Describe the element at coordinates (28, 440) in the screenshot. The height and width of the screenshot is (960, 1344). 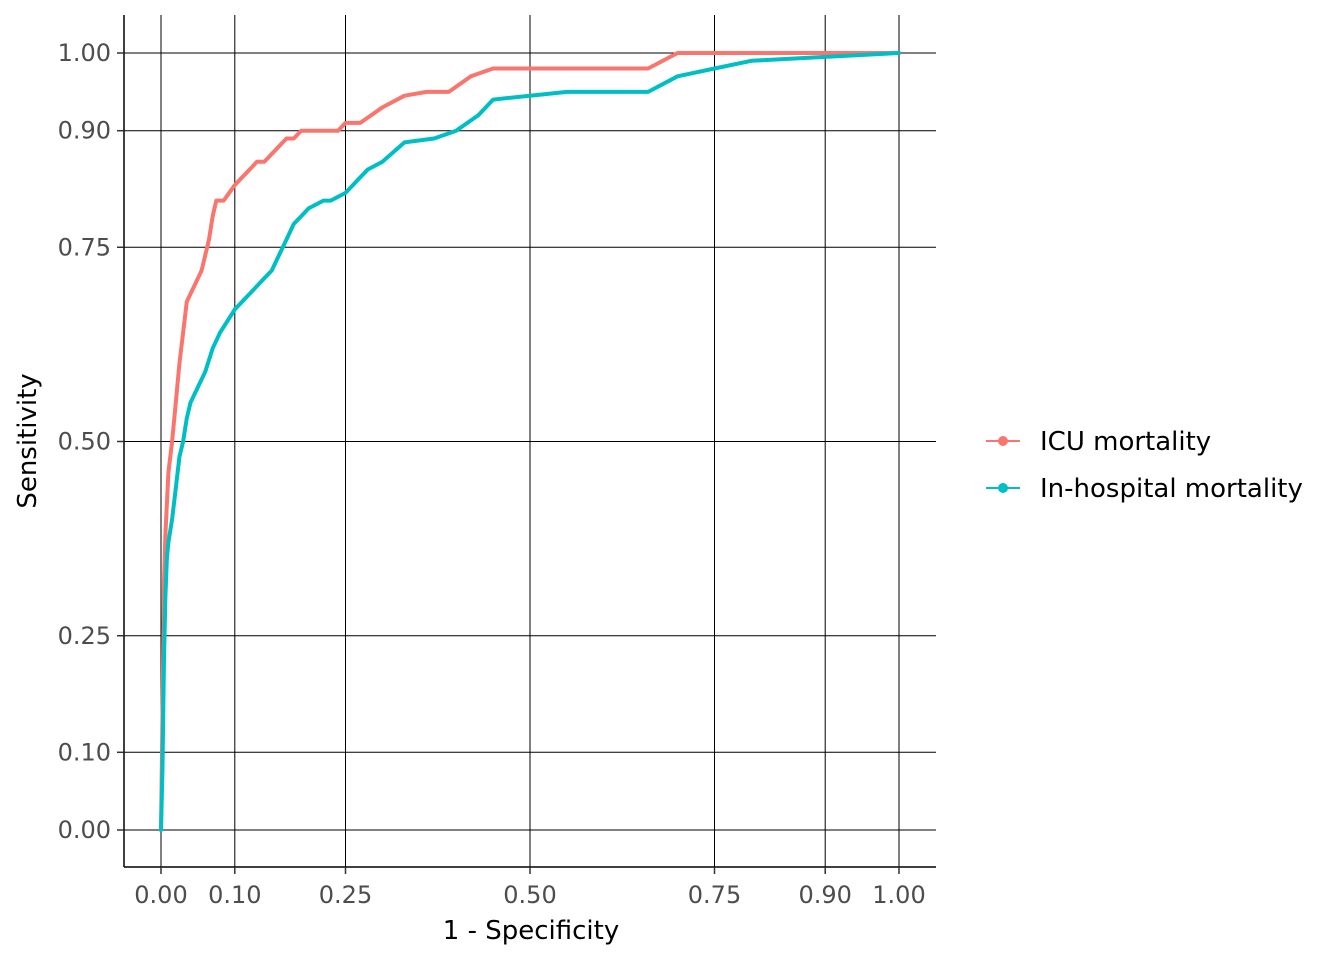
I see `y-axis-title: Sensitivity` at that location.